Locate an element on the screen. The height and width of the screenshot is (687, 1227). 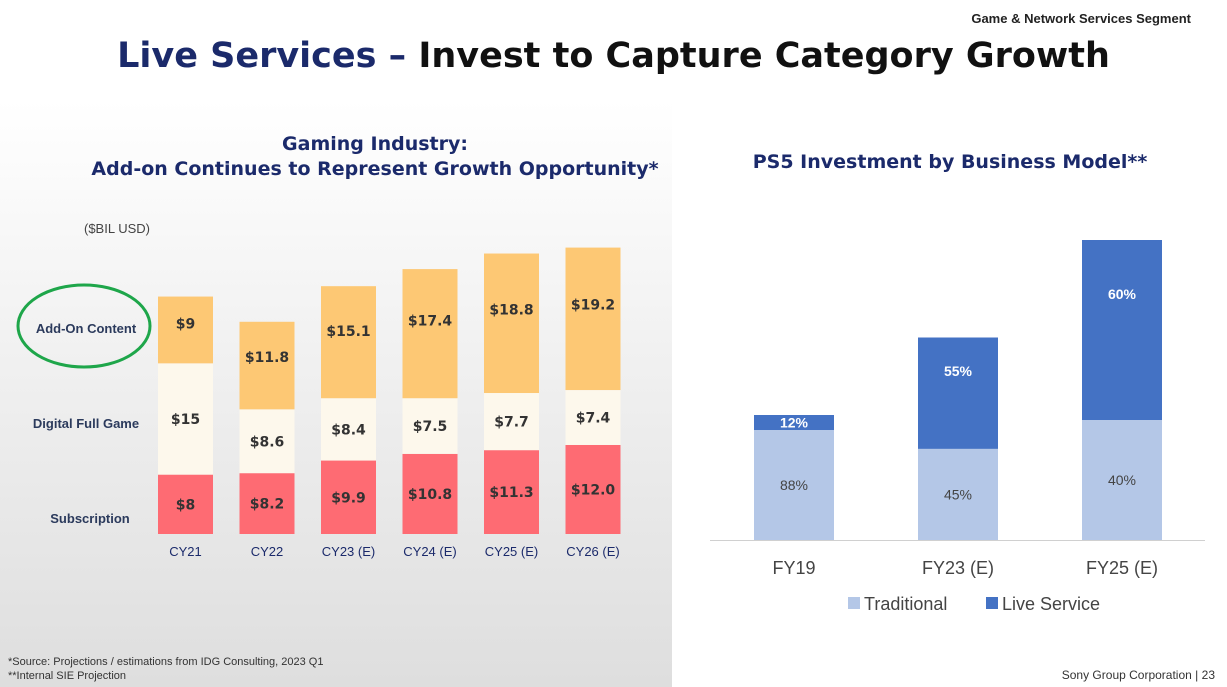
data-label: $15.1 is located at coordinates (348, 332).